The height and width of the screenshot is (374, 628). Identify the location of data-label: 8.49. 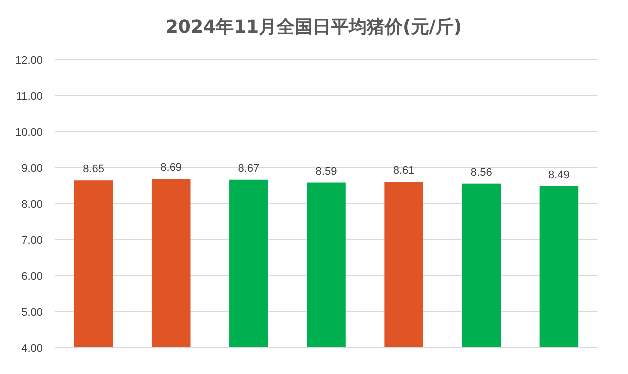
(559, 175).